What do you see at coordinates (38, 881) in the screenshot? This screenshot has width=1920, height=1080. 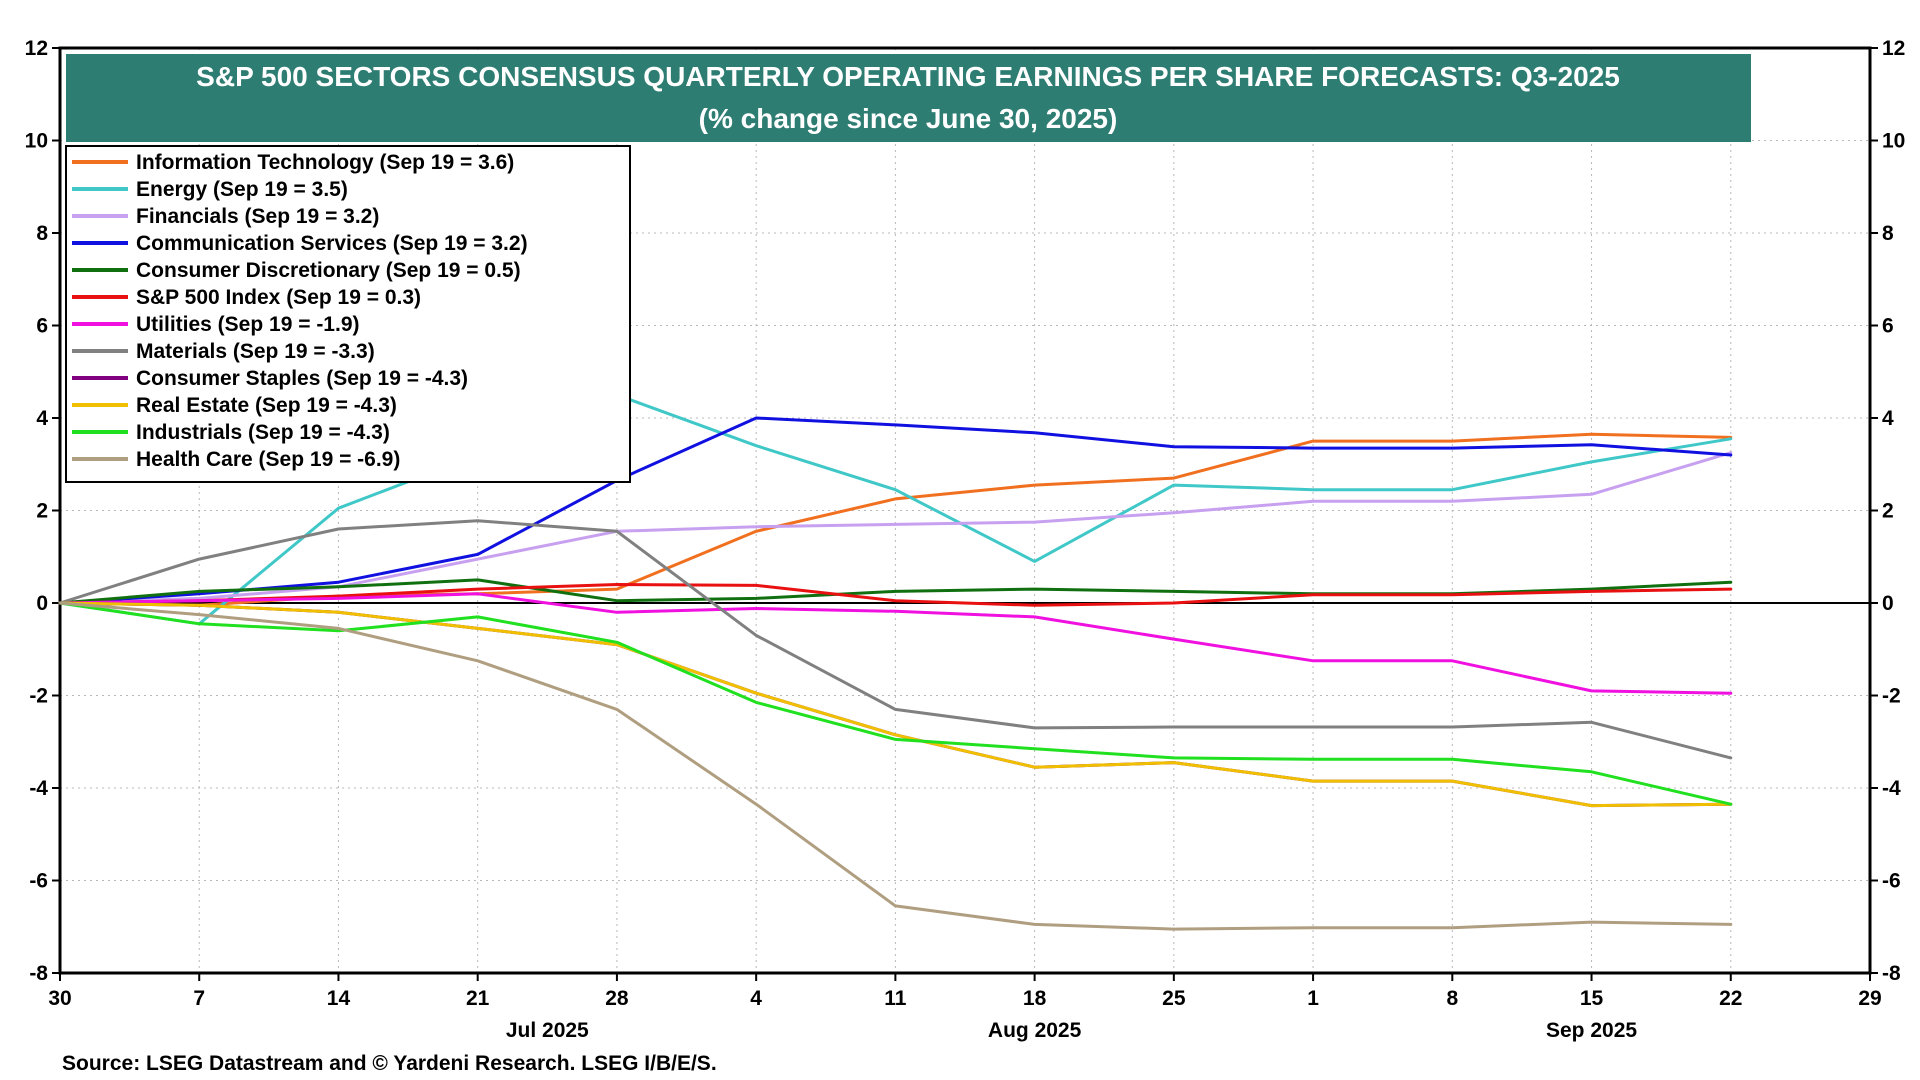 I see `y-tick-label-left: -6` at bounding box center [38, 881].